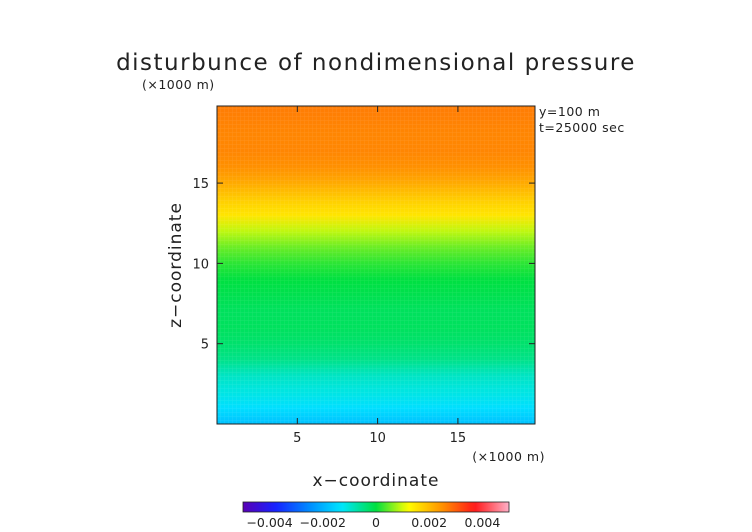  I want to click on colorbar-ticks: −0.004 −0.002 0 0.002 0.004, so click(373, 522).